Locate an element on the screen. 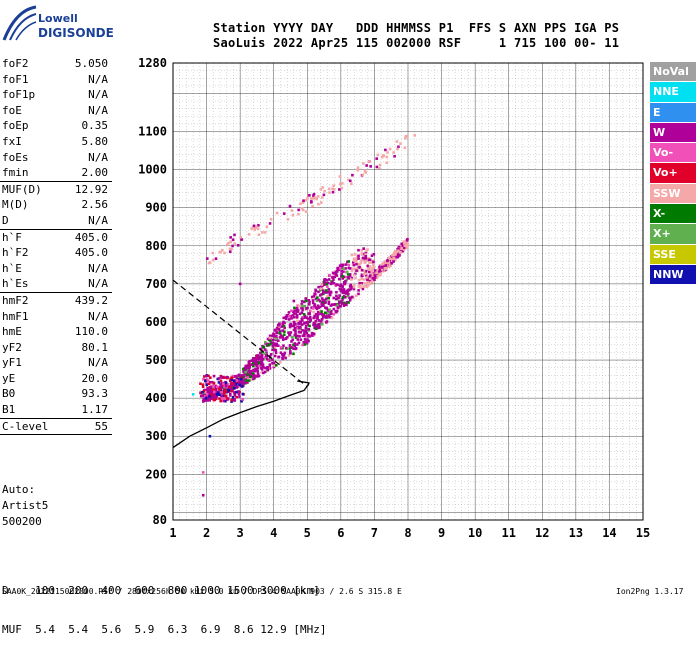  auto-label: Auto: is located at coordinates (19, 489).